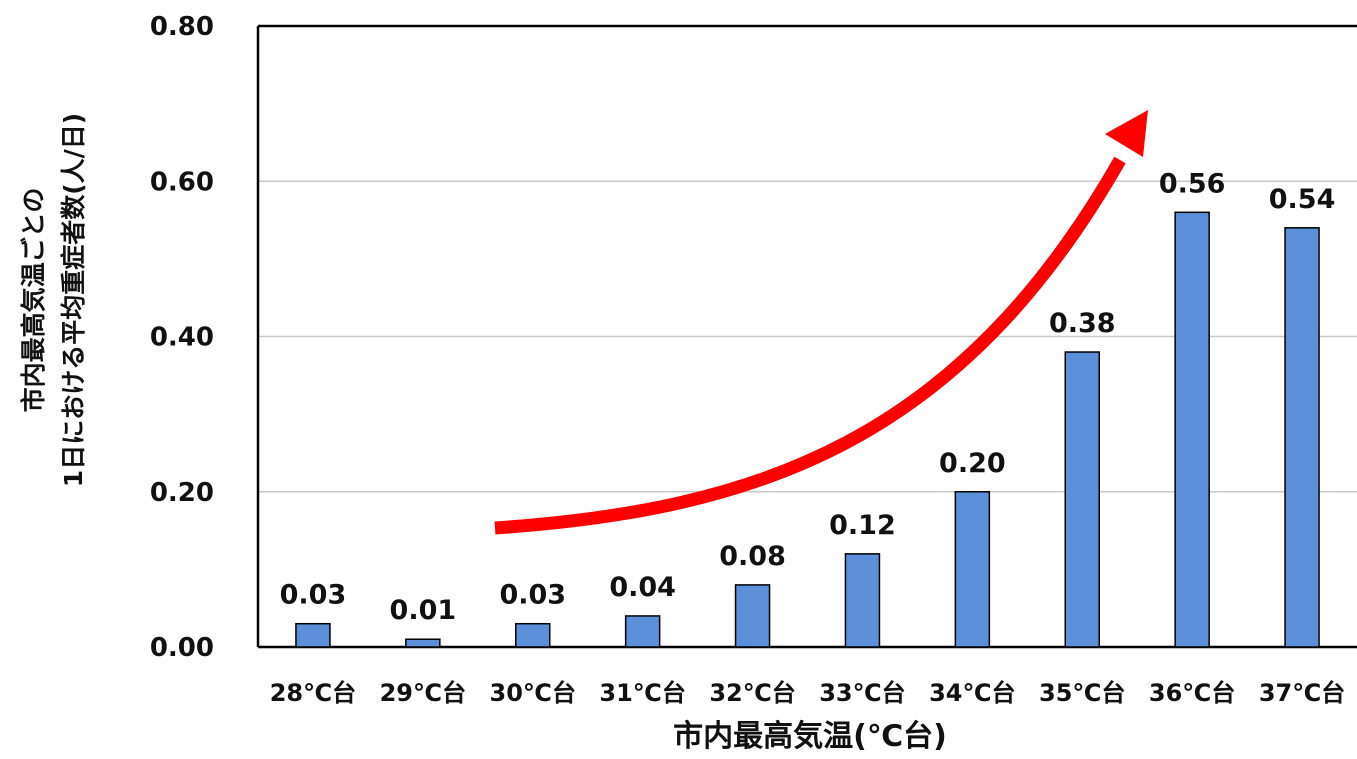 This screenshot has width=1357, height=759. What do you see at coordinates (1126, 133) in the screenshot?
I see `trend-arrow-head` at bounding box center [1126, 133].